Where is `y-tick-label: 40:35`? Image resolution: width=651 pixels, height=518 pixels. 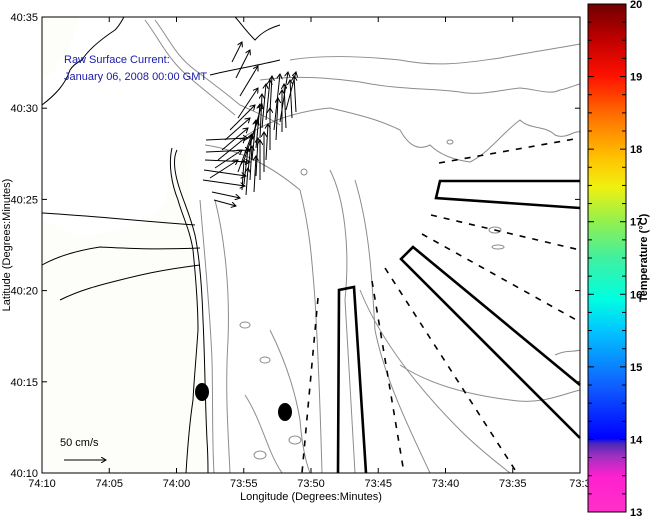
y-tick-label: 40:35 is located at coordinates (24, 18).